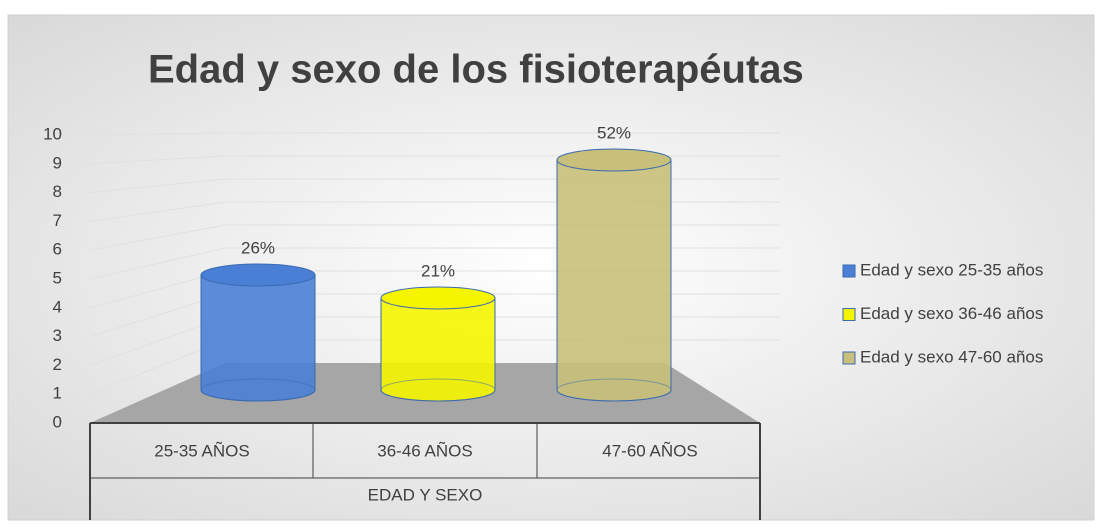  I want to click on y-tick-label: 6, so click(57, 249).